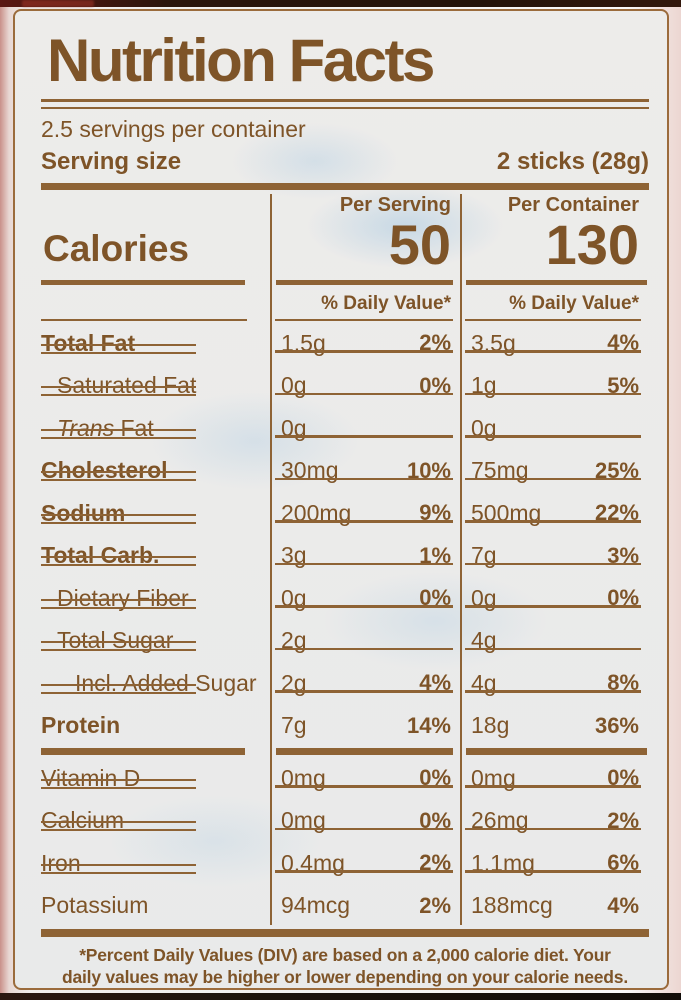 The height and width of the screenshot is (1000, 681). What do you see at coordinates (555, 598) in the screenshot?
I see `per-container-cell: 0g 0%` at bounding box center [555, 598].